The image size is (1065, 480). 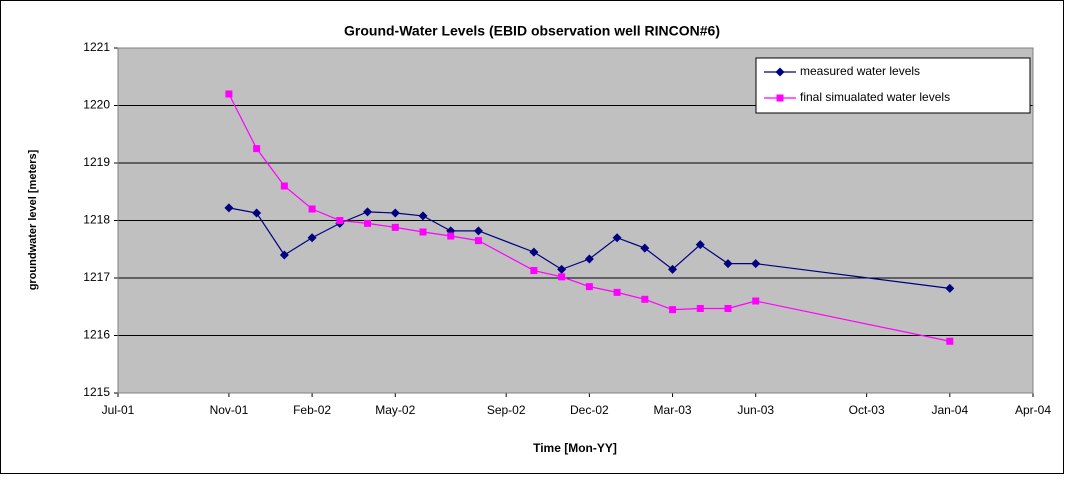 I want to click on y-tick-label: 1219, so click(x=96, y=162).